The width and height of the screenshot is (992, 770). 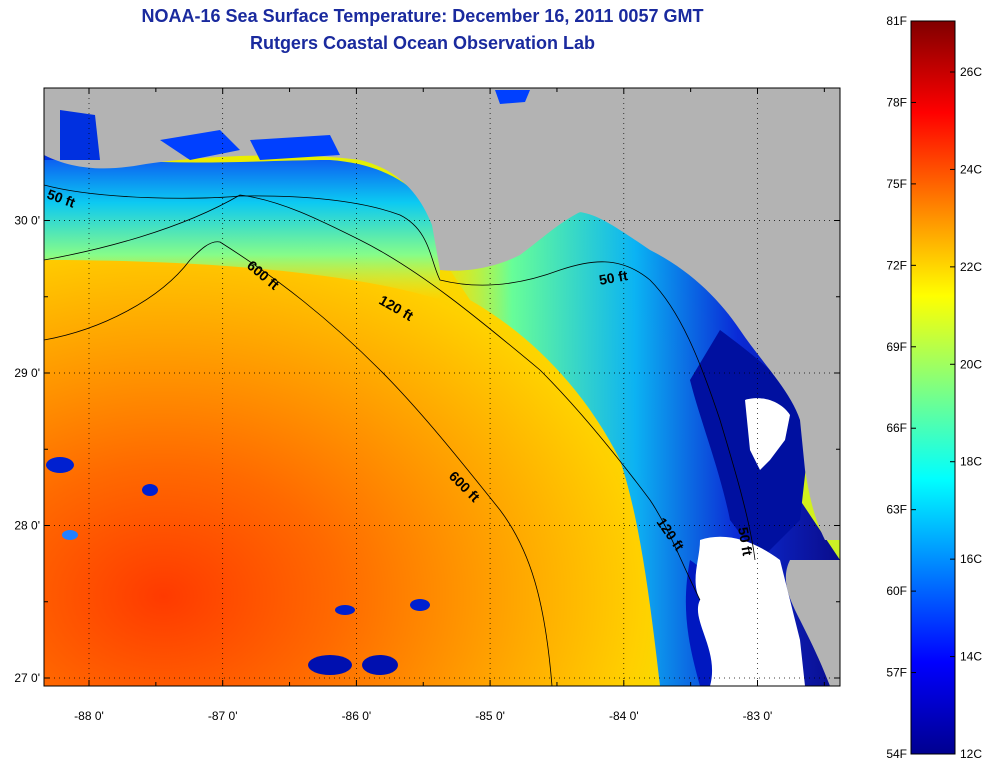 What do you see at coordinates (613, 277) in the screenshot?
I see `contour-label-50ft-east: 50 ft` at bounding box center [613, 277].